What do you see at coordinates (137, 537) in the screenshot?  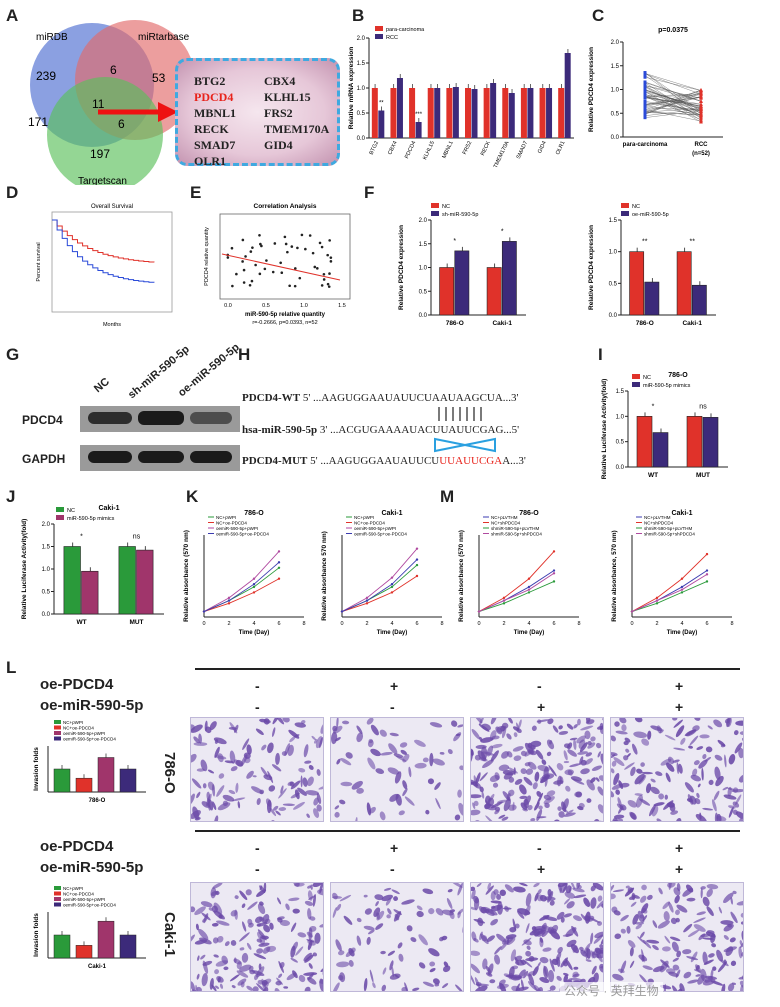 I see `chart-j-star-1: ns` at bounding box center [137, 537].